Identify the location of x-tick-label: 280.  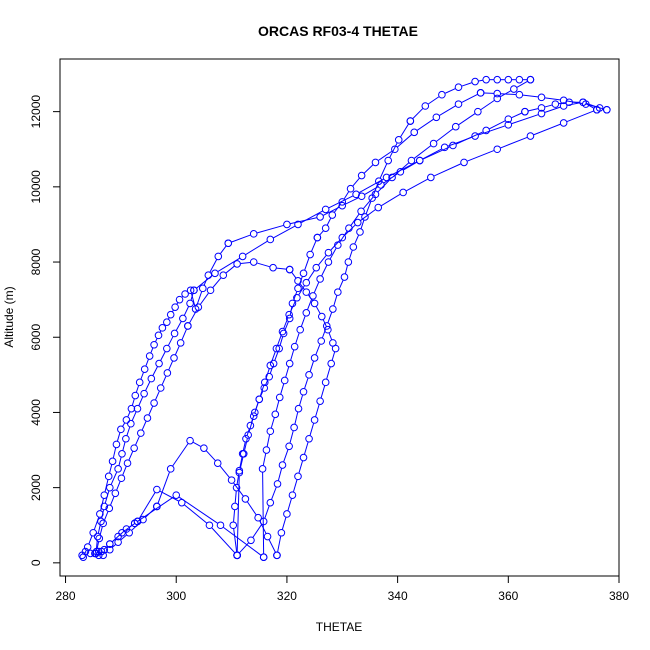
(66, 596).